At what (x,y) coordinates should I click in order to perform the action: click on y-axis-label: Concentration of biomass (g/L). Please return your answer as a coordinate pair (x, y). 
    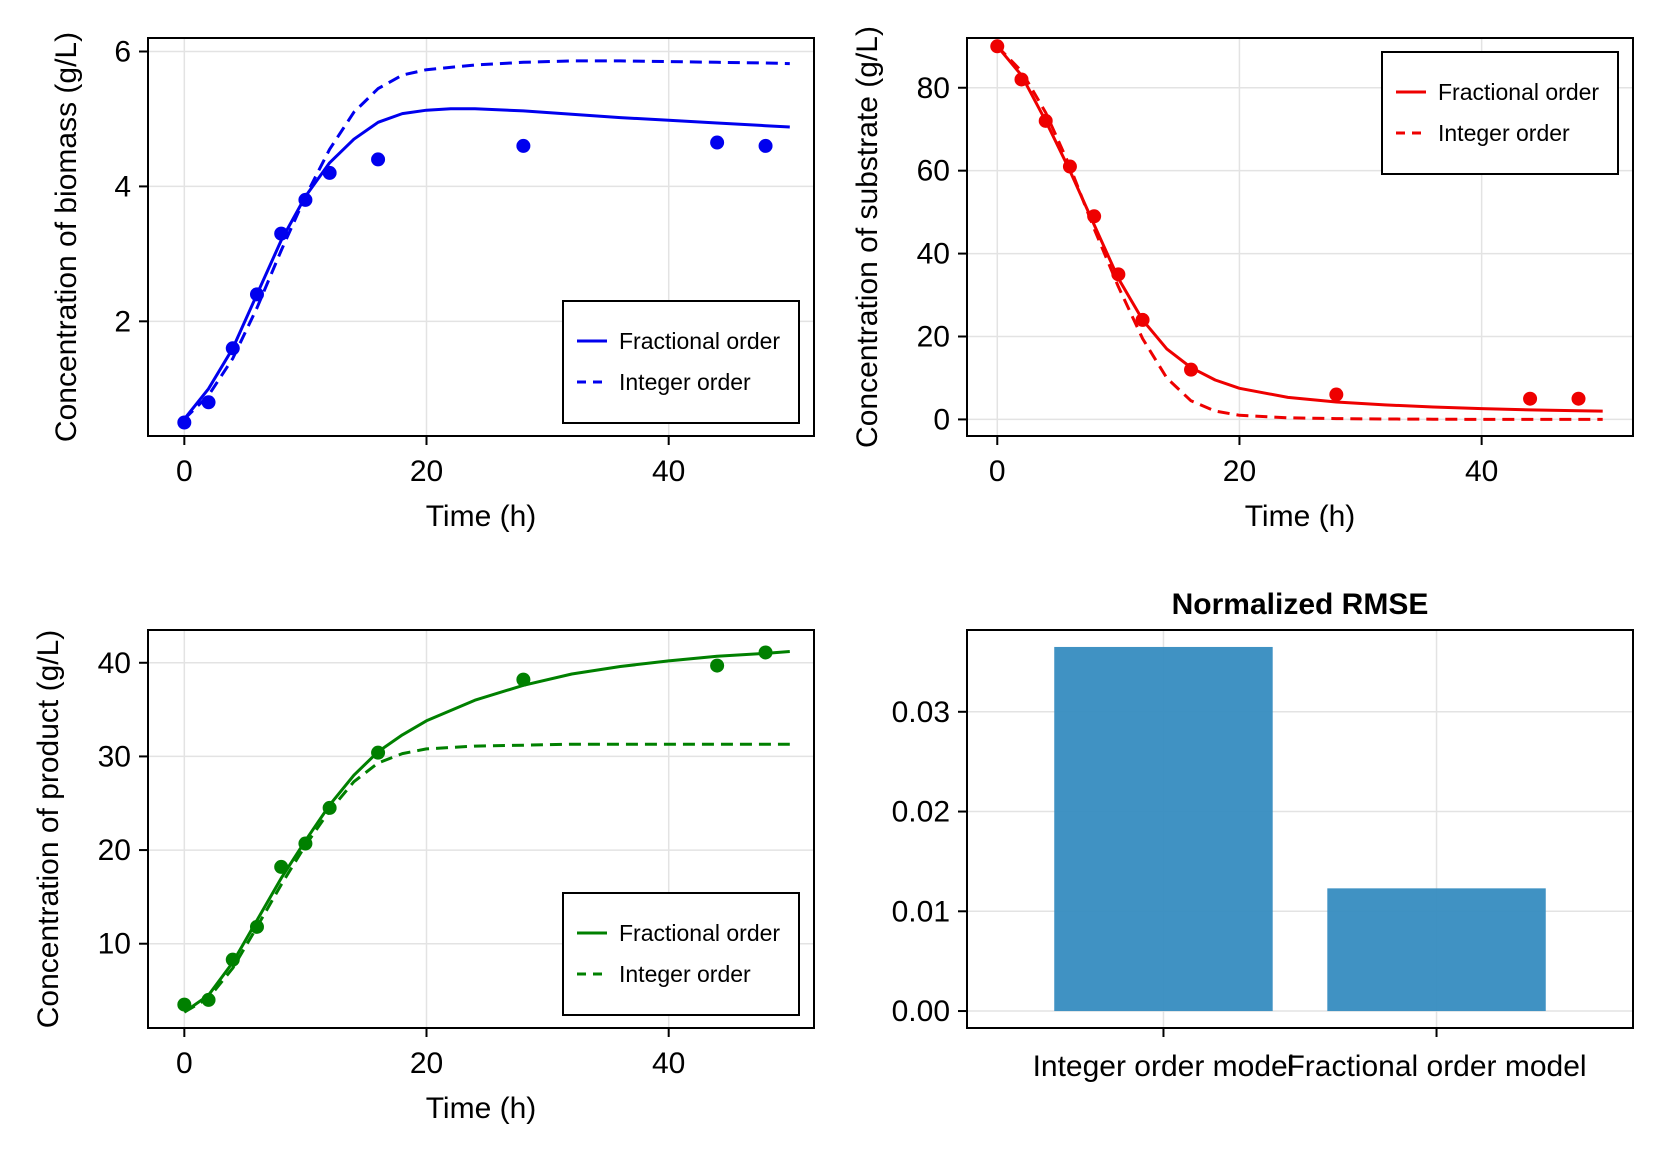
    Looking at the image, I should click on (66, 237).